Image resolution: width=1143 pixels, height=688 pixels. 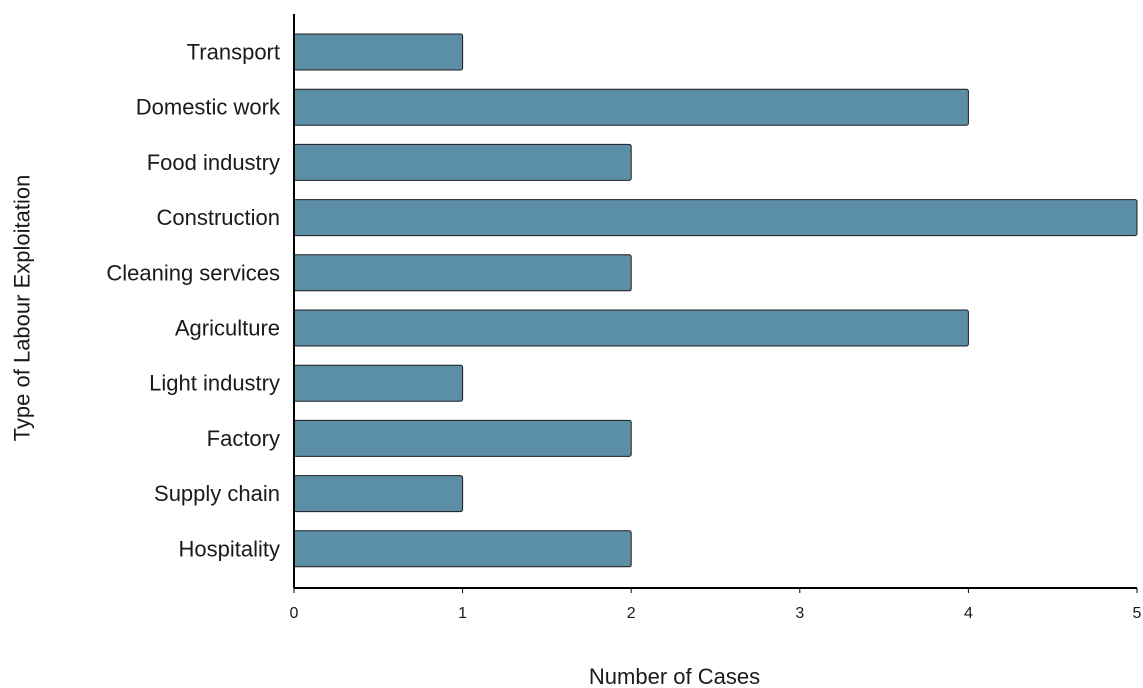 What do you see at coordinates (631, 613) in the screenshot?
I see `x-tick-label: 2` at bounding box center [631, 613].